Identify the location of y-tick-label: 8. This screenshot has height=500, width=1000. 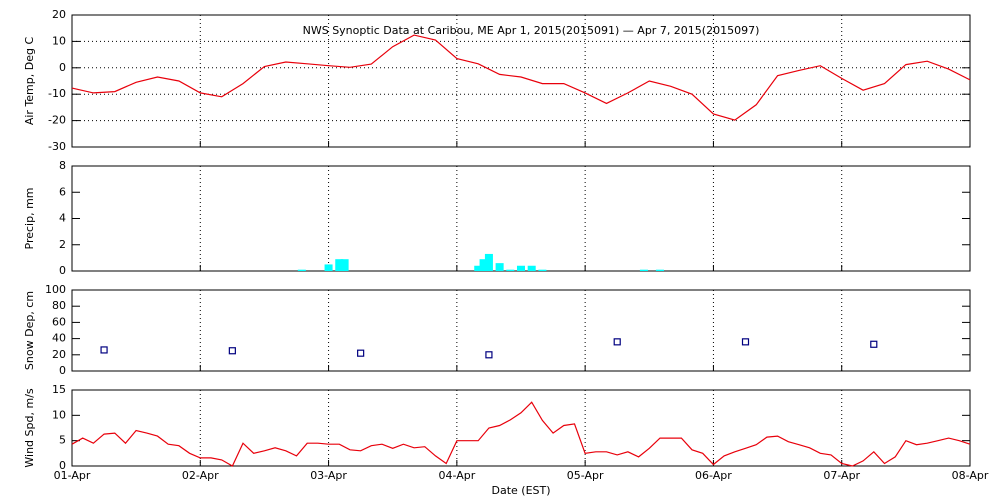
(62, 165).